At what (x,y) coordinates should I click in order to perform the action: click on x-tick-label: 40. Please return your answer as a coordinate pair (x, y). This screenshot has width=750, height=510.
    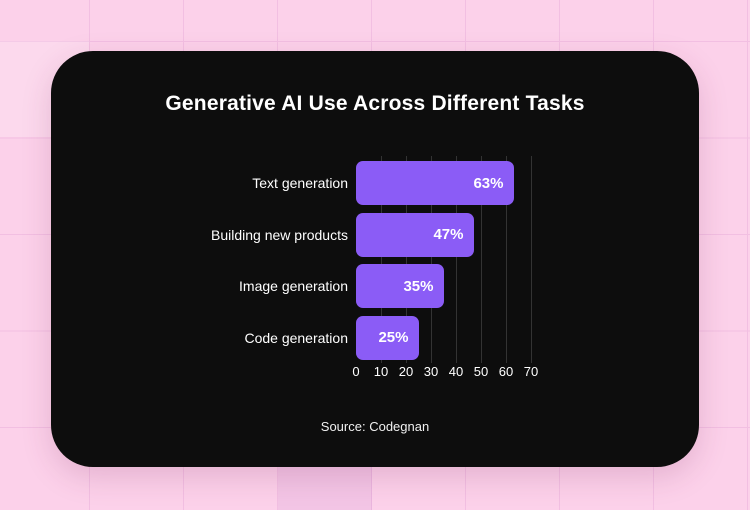
    Looking at the image, I should click on (456, 371).